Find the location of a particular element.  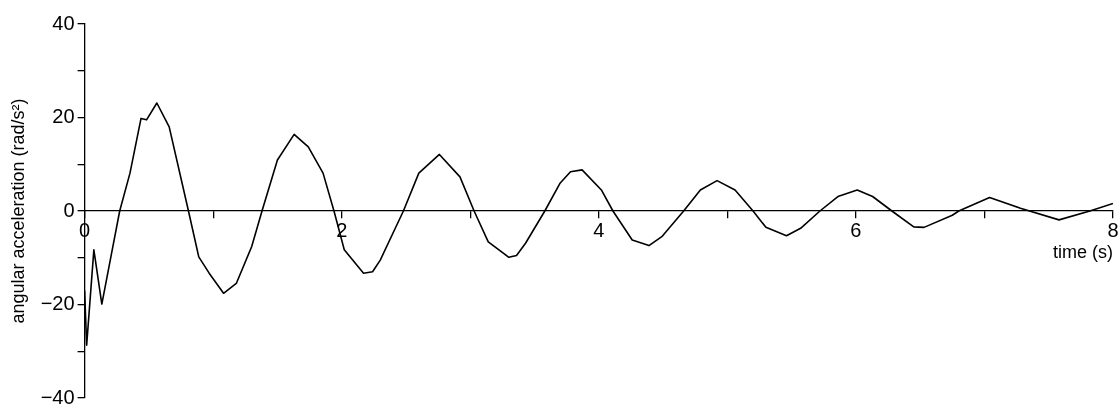

x-tick-label: 4 is located at coordinates (599, 229).